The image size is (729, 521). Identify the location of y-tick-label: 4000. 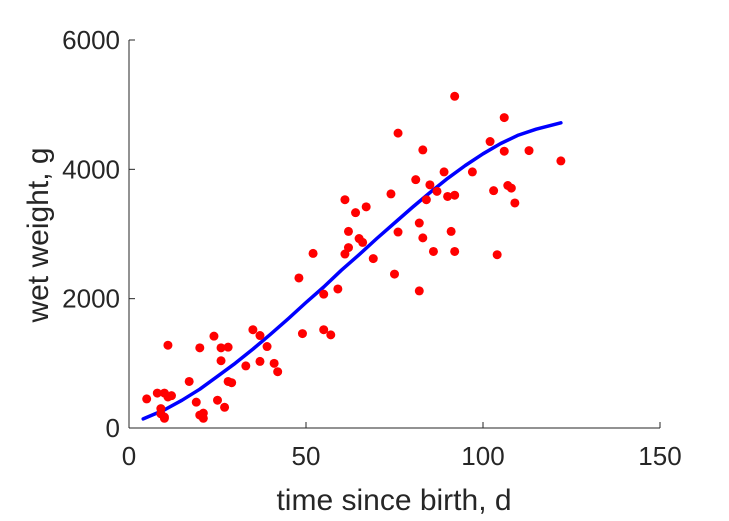
(91, 169).